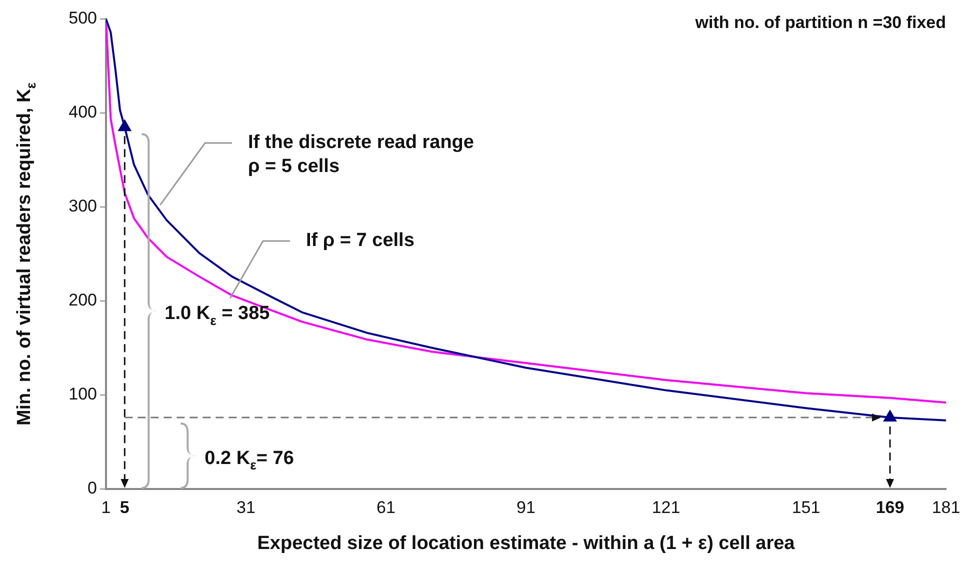 This screenshot has height=562, width=965. I want to click on y-tick-label: 200, so click(82, 300).